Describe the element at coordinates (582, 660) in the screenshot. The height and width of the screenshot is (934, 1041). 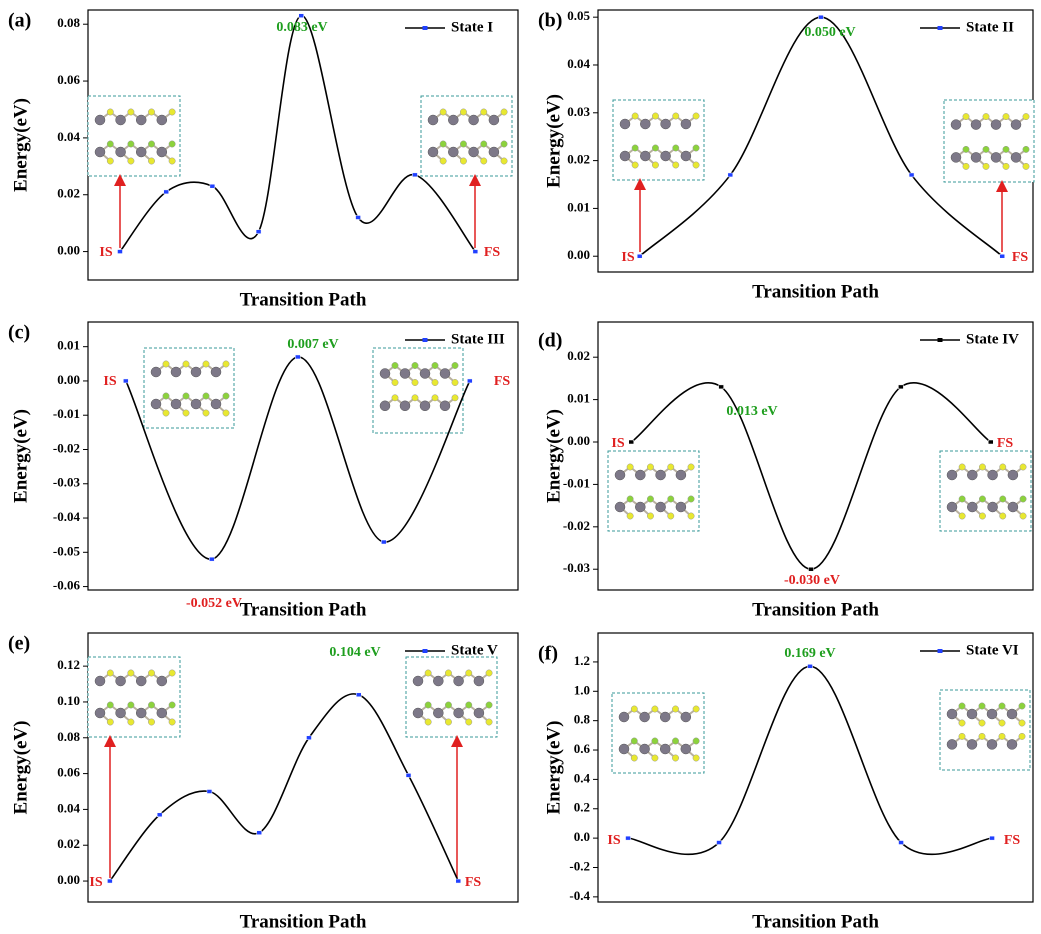
I see `y-tick-label: 1.2` at that location.